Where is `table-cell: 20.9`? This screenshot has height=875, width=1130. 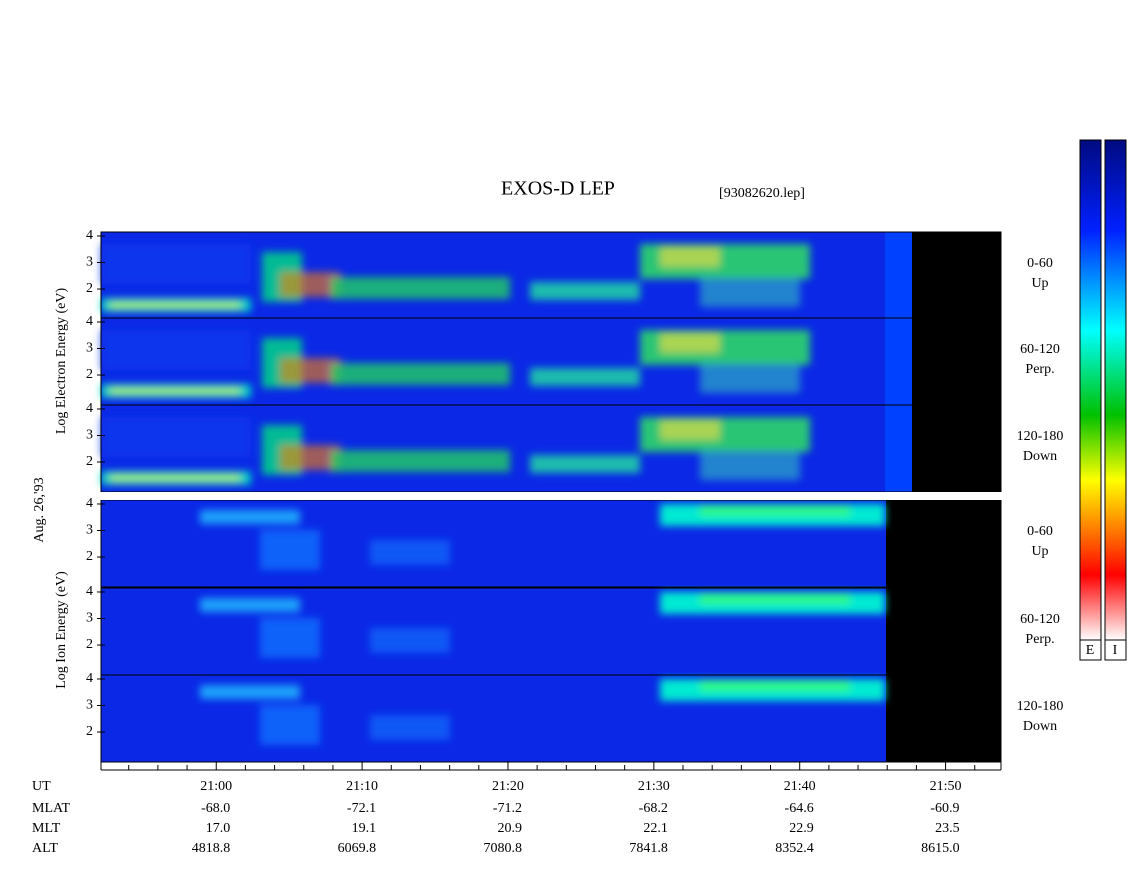 table-cell: 20.9 is located at coordinates (509, 828).